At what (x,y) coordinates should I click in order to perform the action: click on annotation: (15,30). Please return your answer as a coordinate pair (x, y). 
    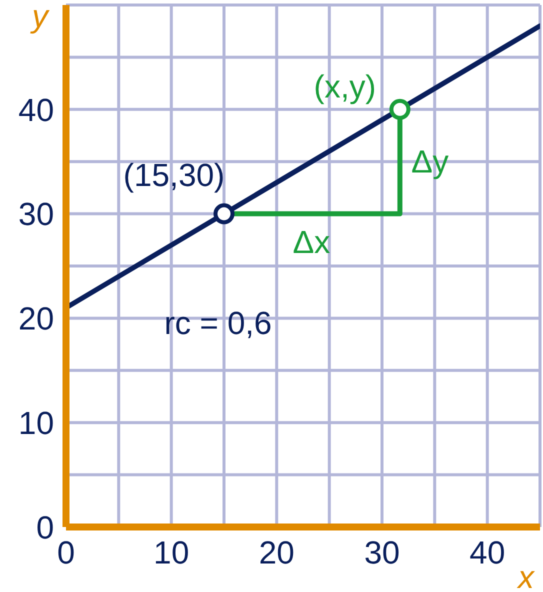
    Looking at the image, I should click on (174, 174).